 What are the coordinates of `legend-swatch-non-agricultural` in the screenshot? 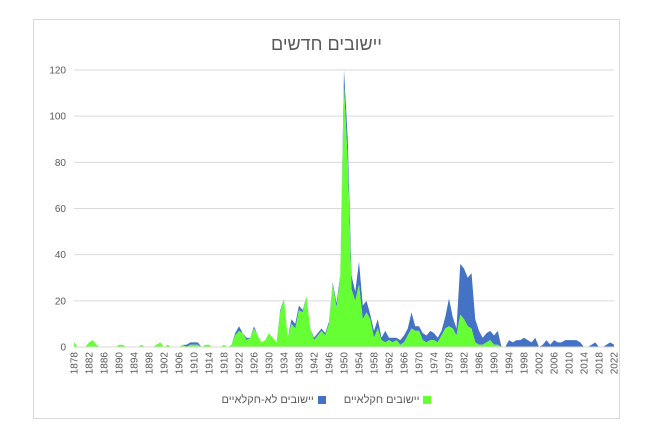 It's located at (321, 400).